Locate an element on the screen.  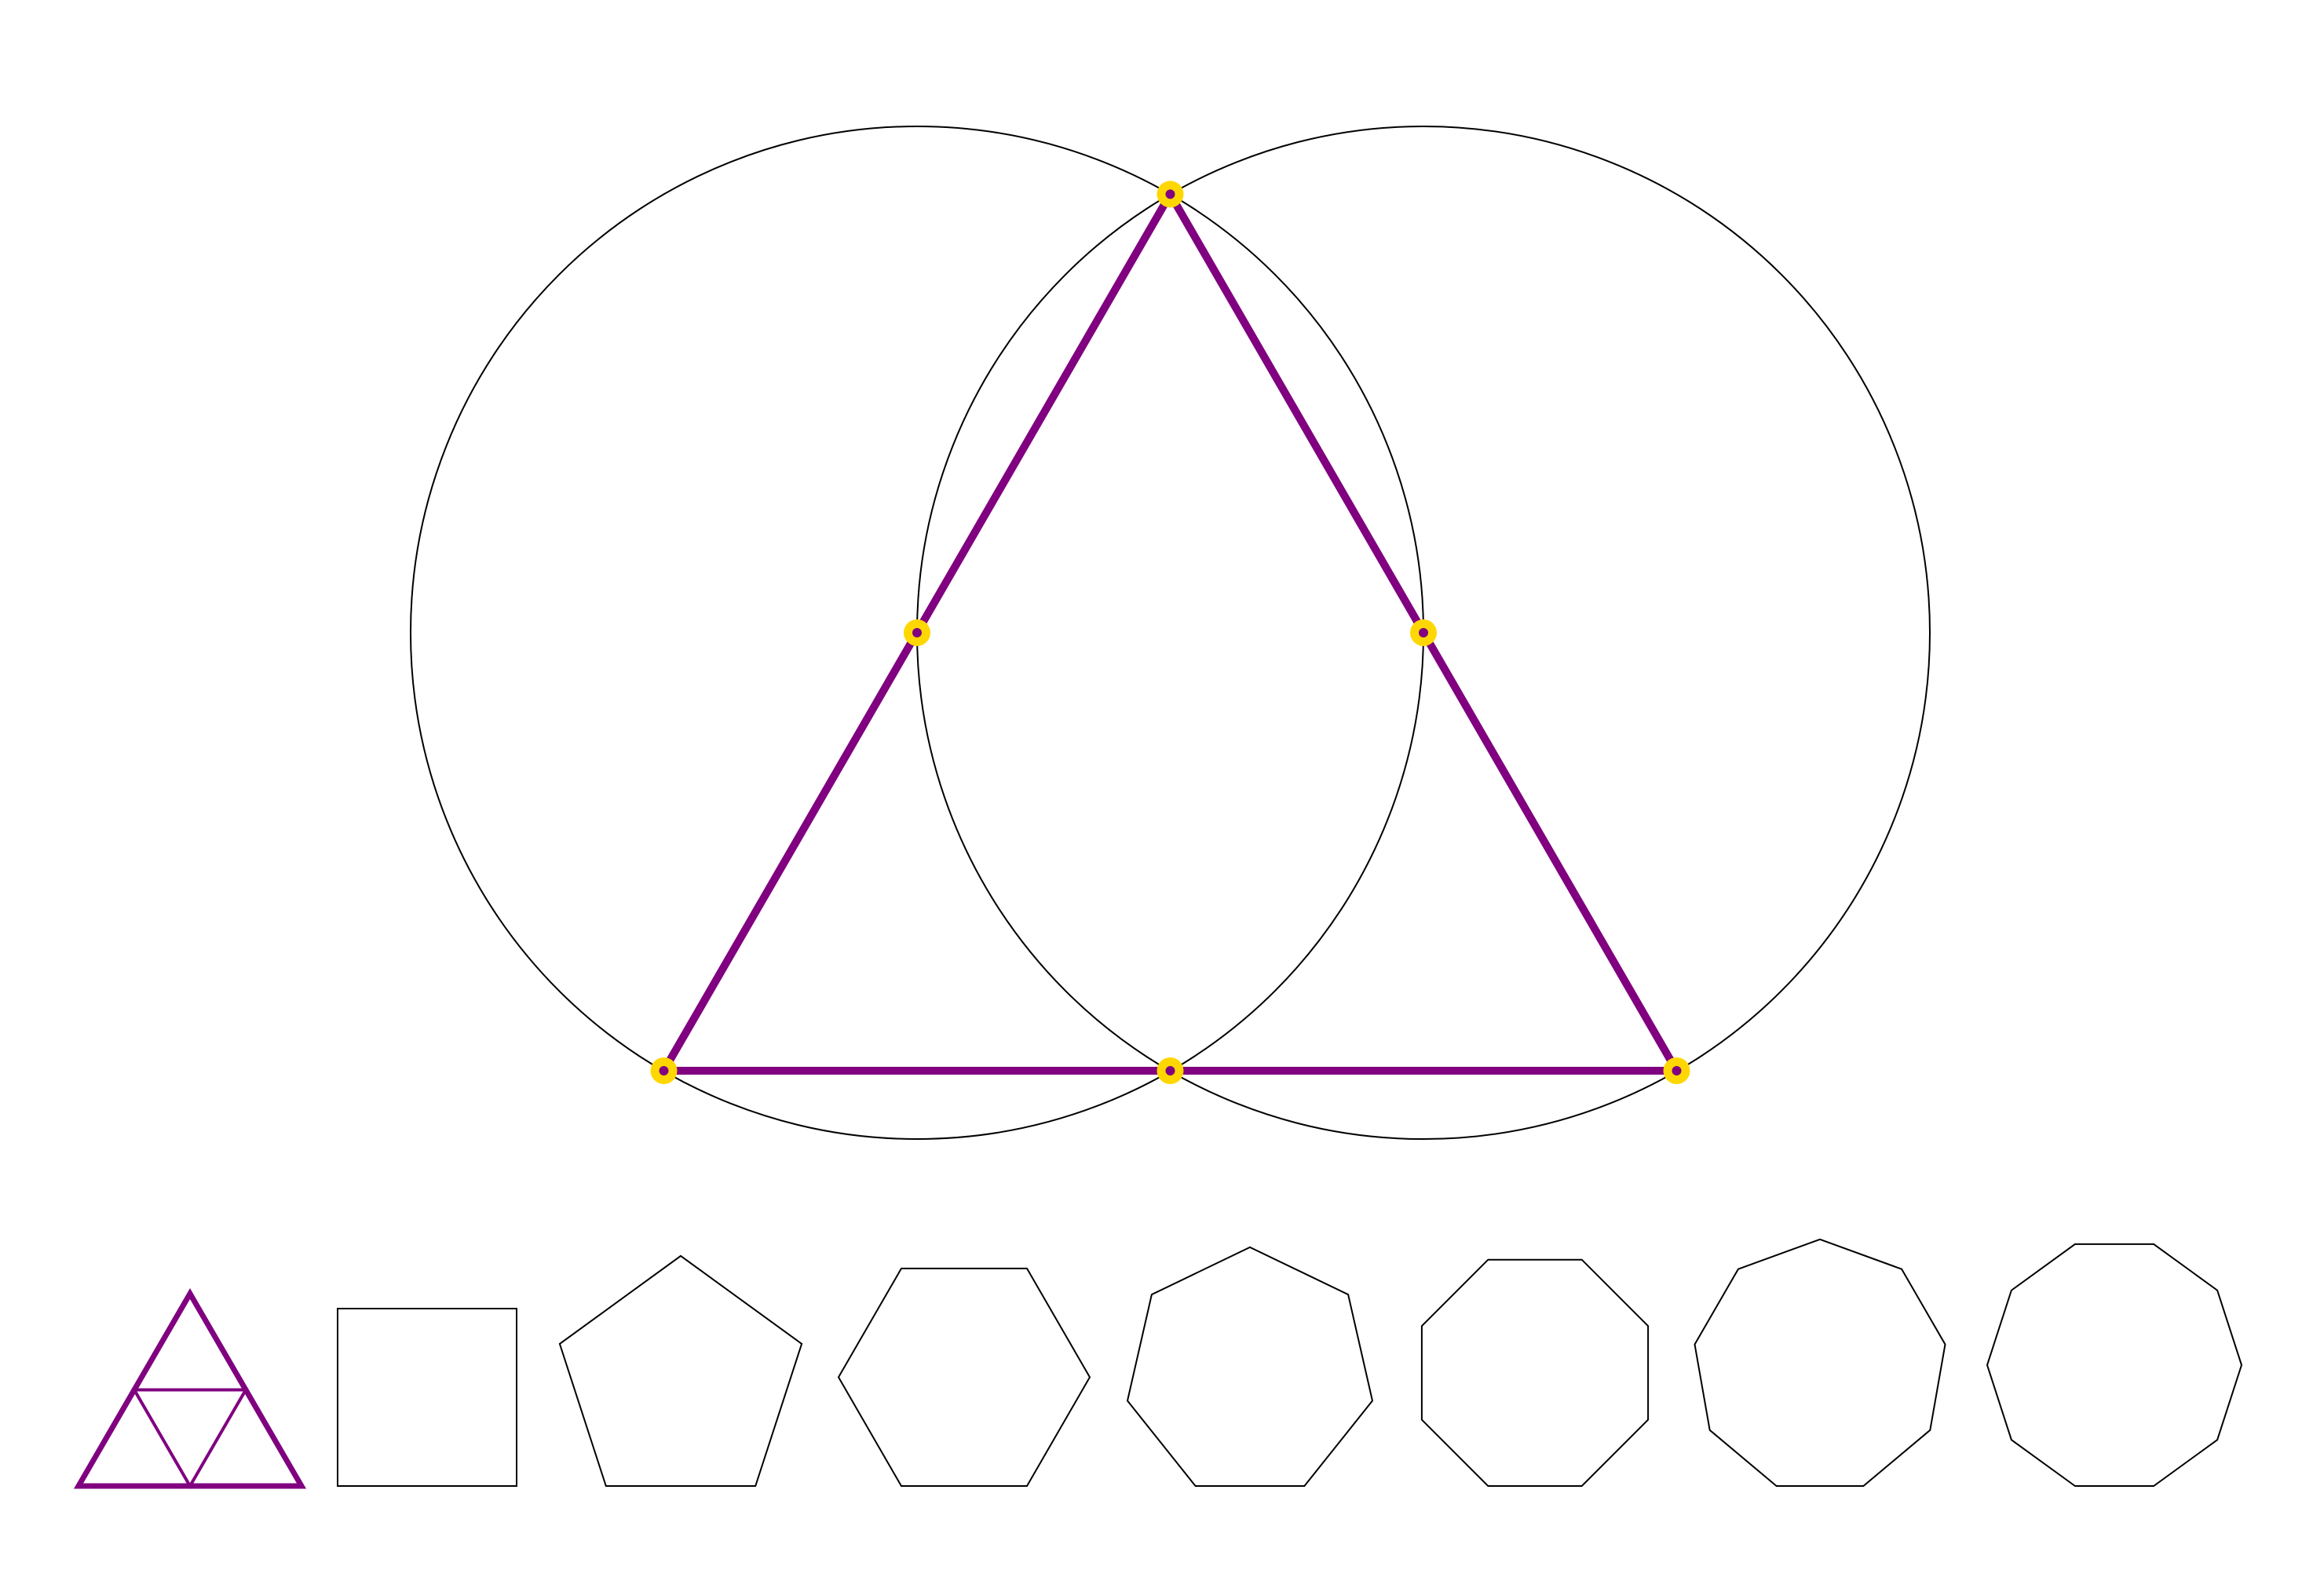
polygon-tool-heptagon is located at coordinates (1250, 1366).